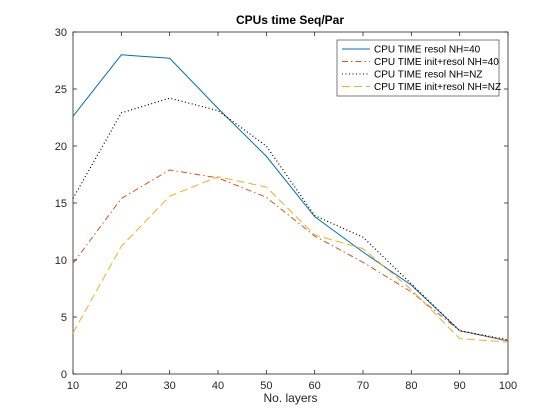 This screenshot has height=420, width=560. What do you see at coordinates (64, 375) in the screenshot?
I see `y-tick-label: 0` at bounding box center [64, 375].